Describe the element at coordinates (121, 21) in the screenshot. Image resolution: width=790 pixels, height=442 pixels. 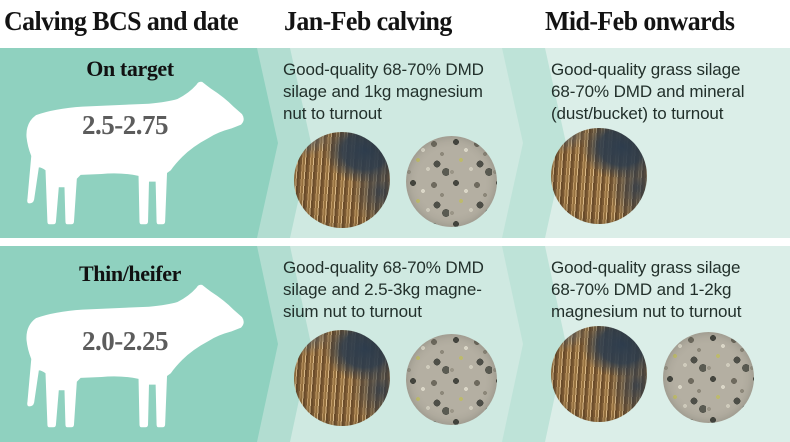
I see `header-col-calving-bcs: Calving BCS and date` at that location.